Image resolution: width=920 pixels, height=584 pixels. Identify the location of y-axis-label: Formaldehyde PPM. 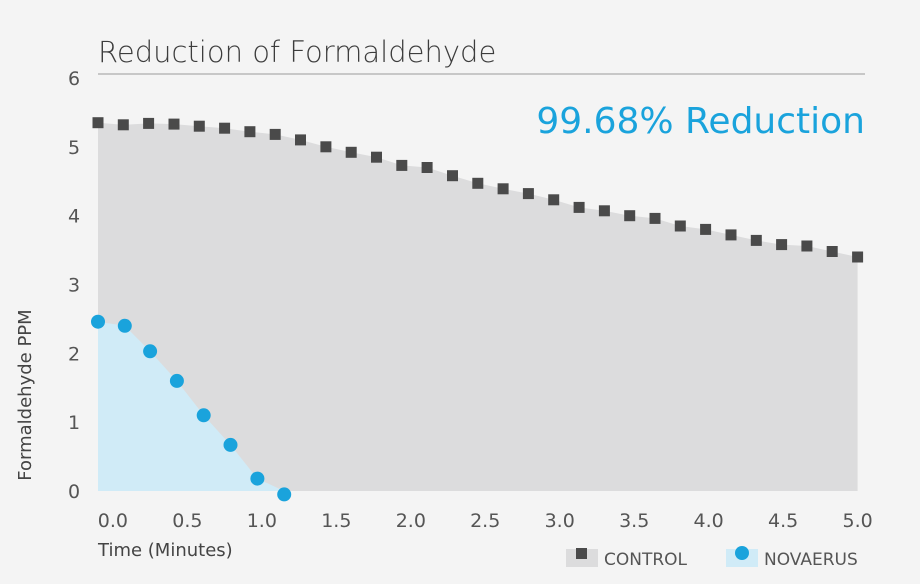
(25, 394).